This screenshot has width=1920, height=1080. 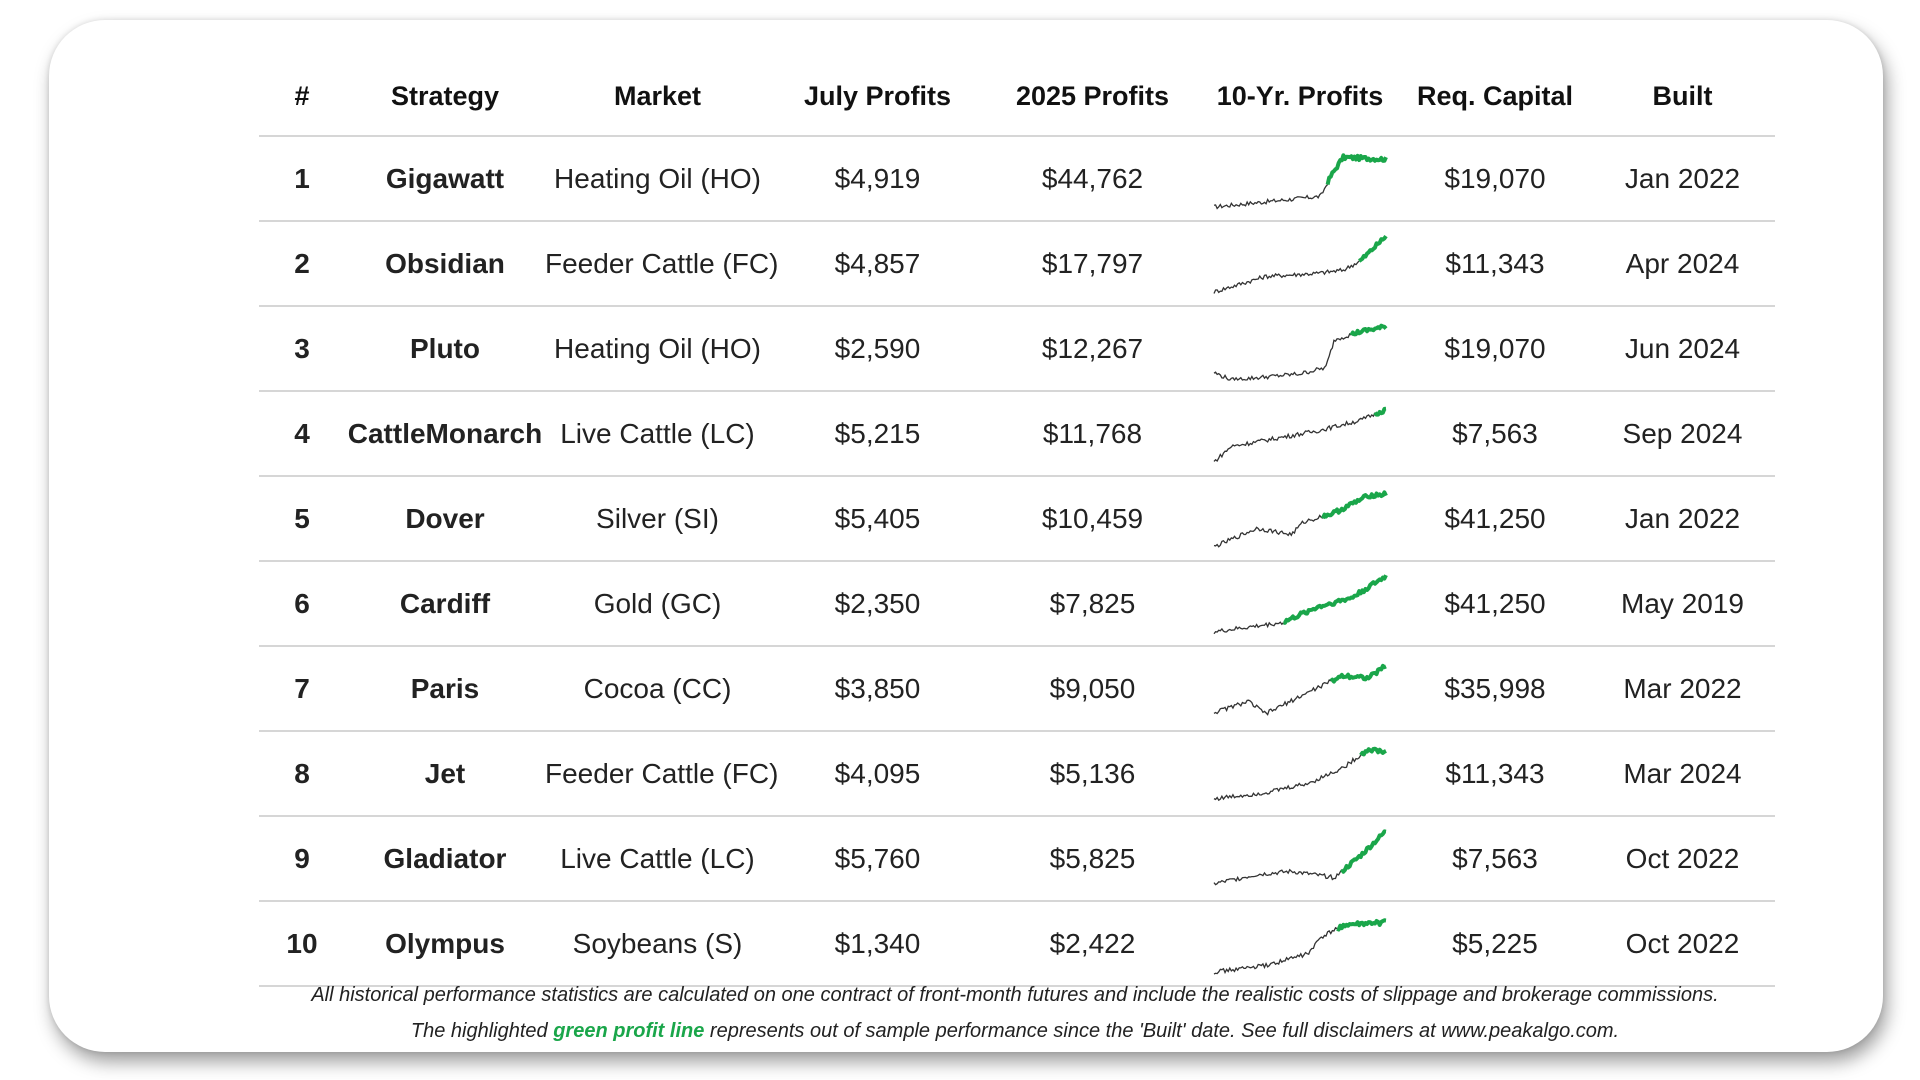 What do you see at coordinates (877, 944) in the screenshot?
I see `july-profits-cell: $1,340` at bounding box center [877, 944].